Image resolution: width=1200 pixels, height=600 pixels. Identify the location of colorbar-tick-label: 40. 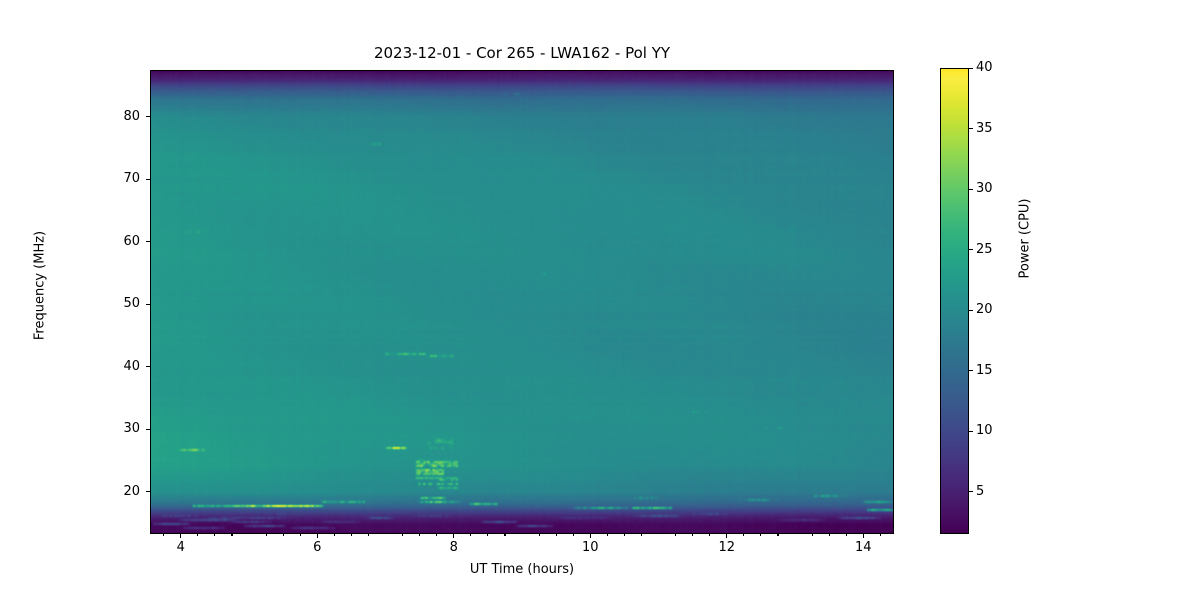
(984, 67).